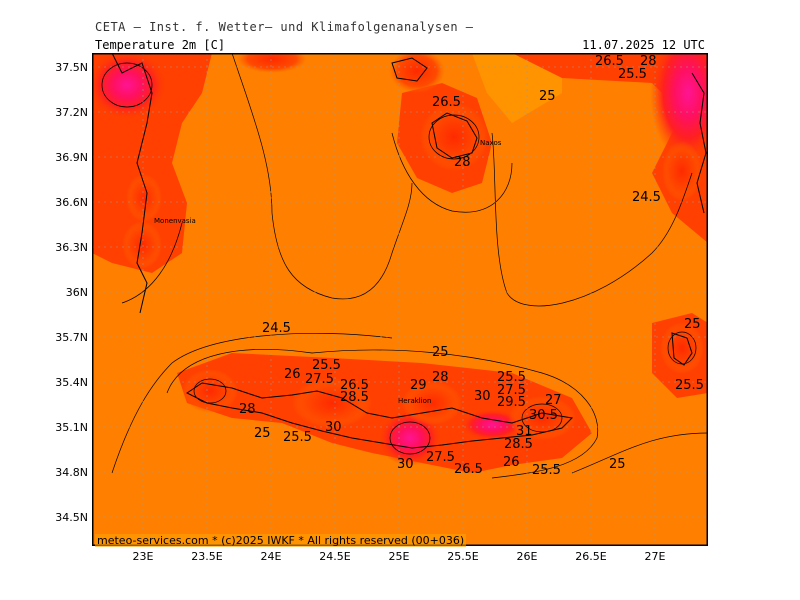 This screenshot has width=800, height=600. I want to click on coast-east, so click(699, 143).